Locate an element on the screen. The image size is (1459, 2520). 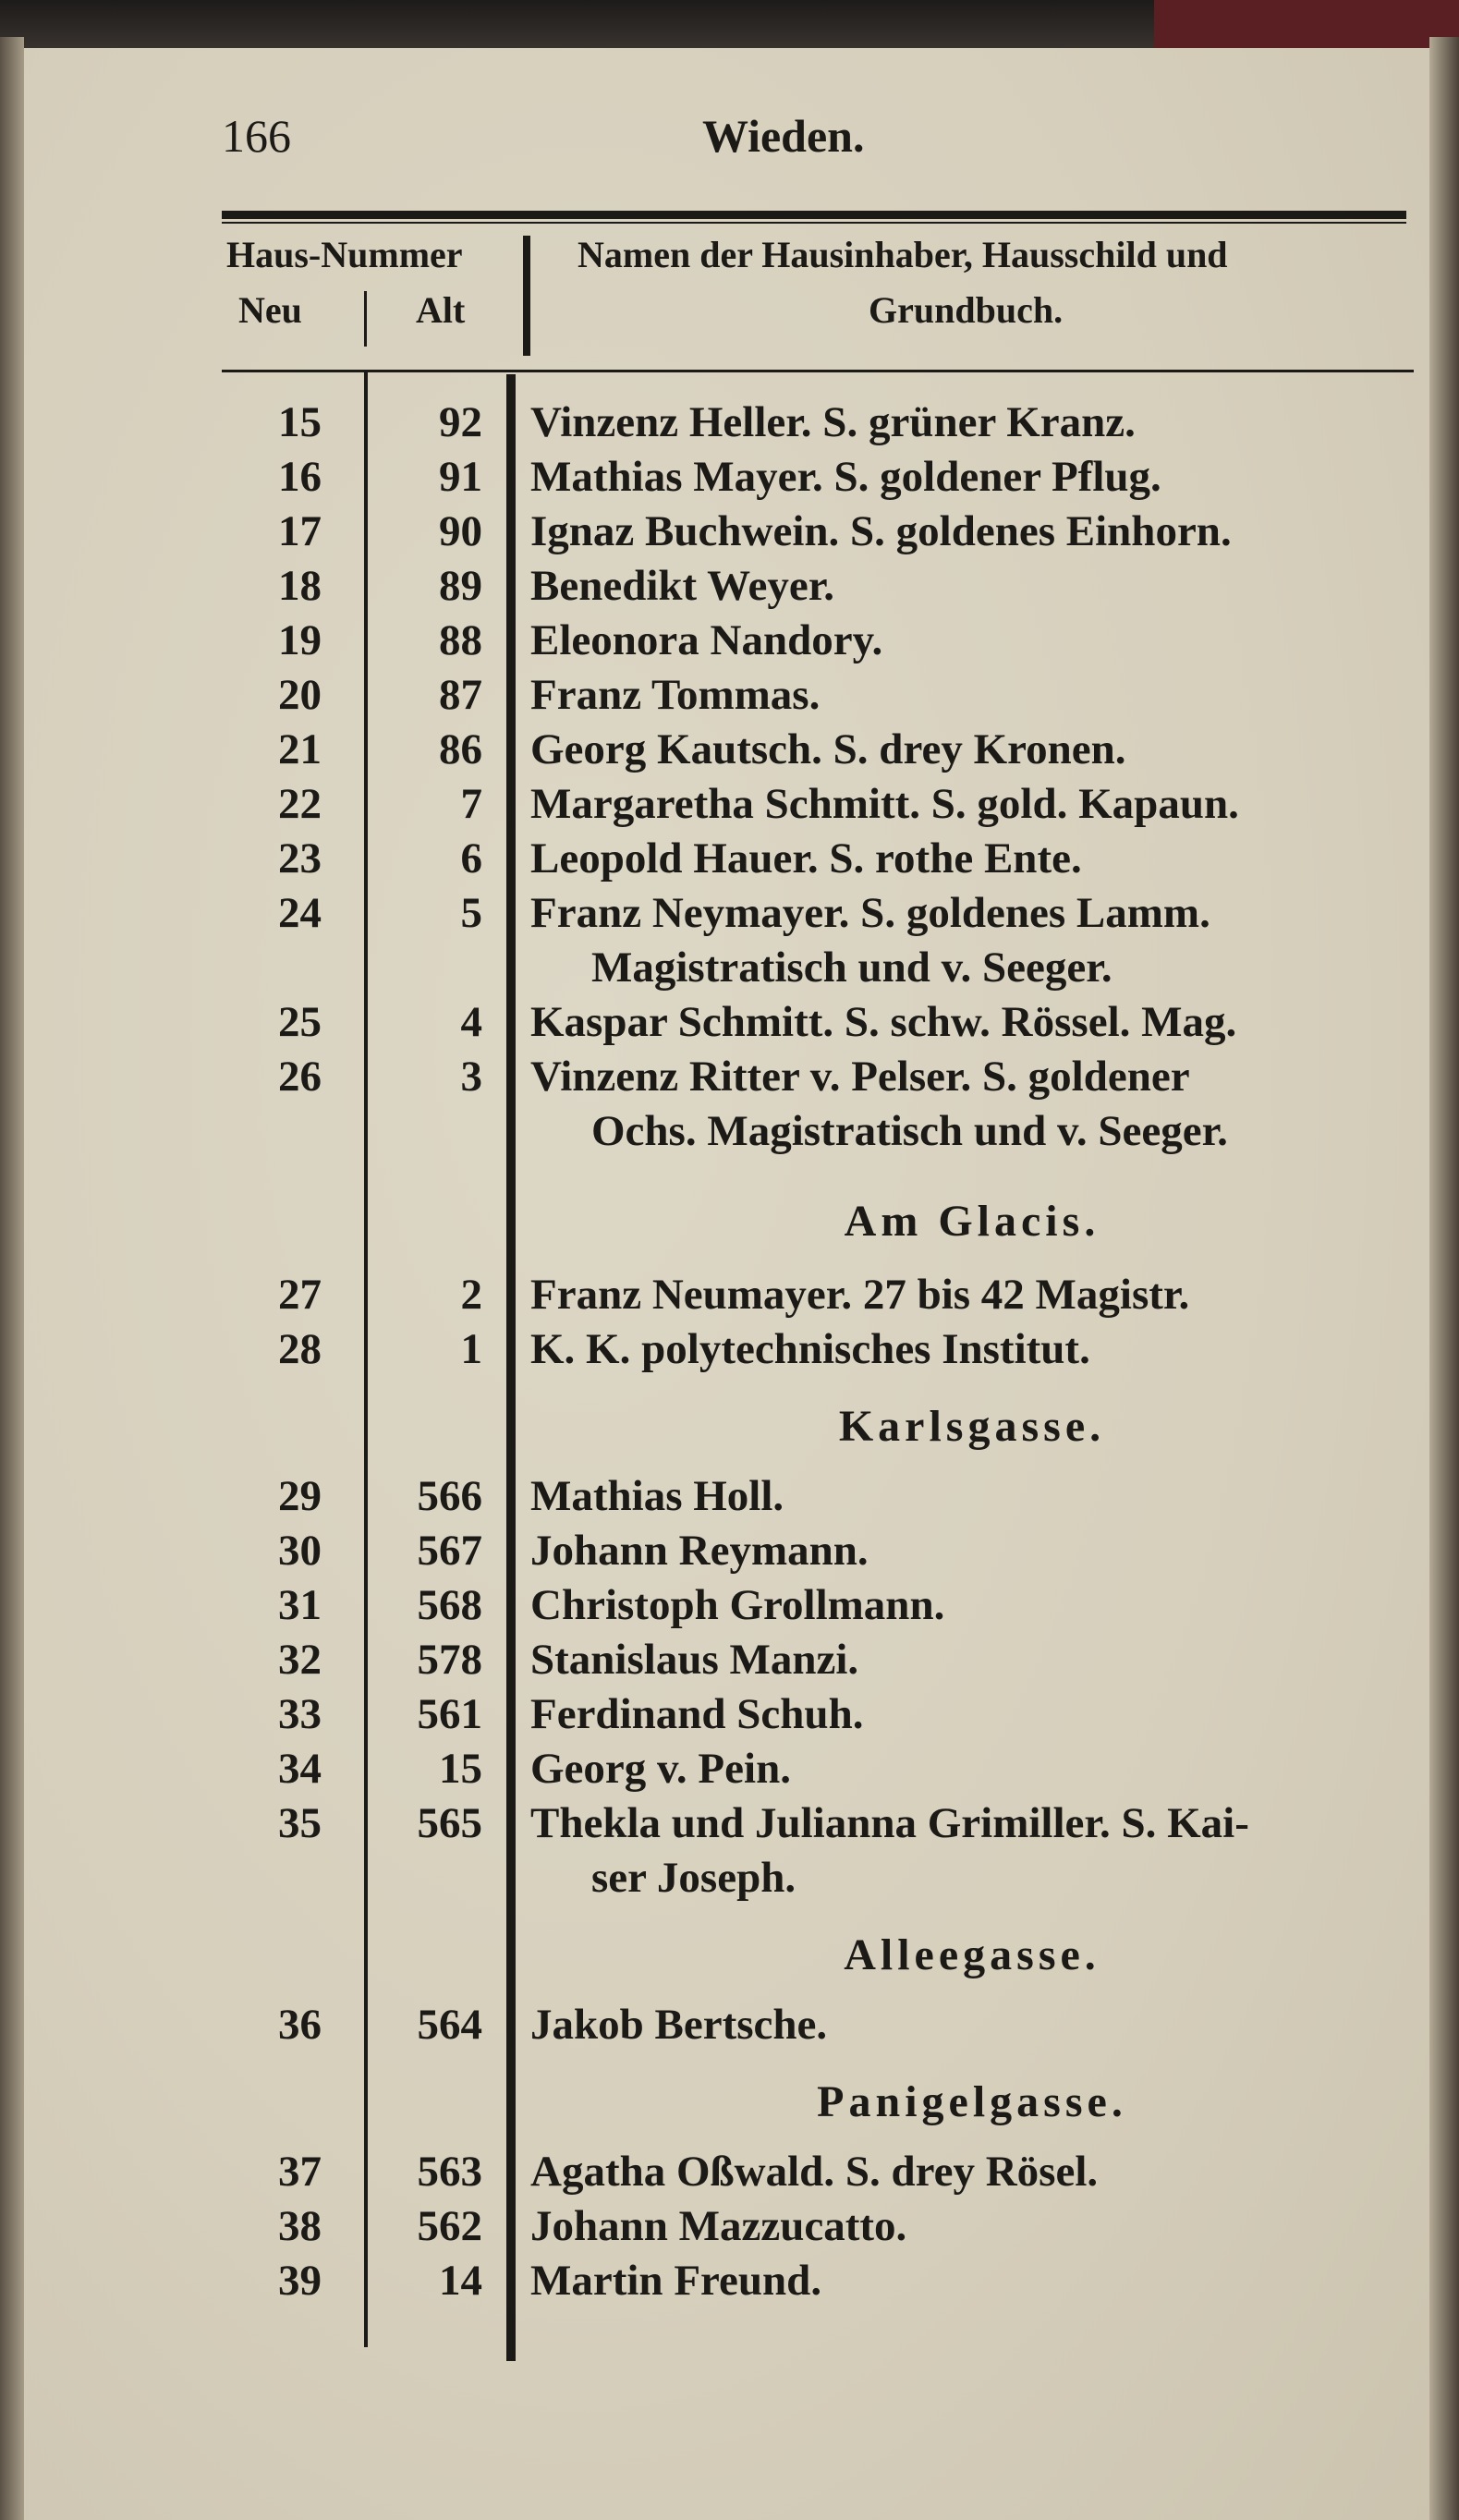
new-number: 24 is located at coordinates (300, 913).